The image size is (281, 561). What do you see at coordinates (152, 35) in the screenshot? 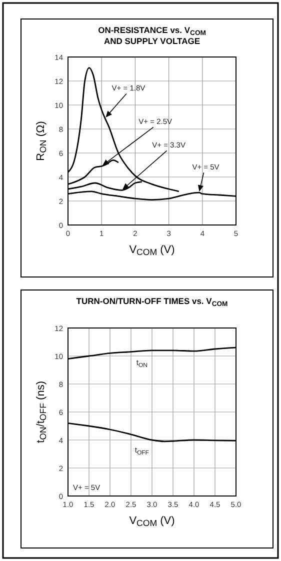
I see `chart-title: ON-RESISTANCE vs. V$_{COM}$ AND SUPPLY VOLTAGE` at bounding box center [152, 35].